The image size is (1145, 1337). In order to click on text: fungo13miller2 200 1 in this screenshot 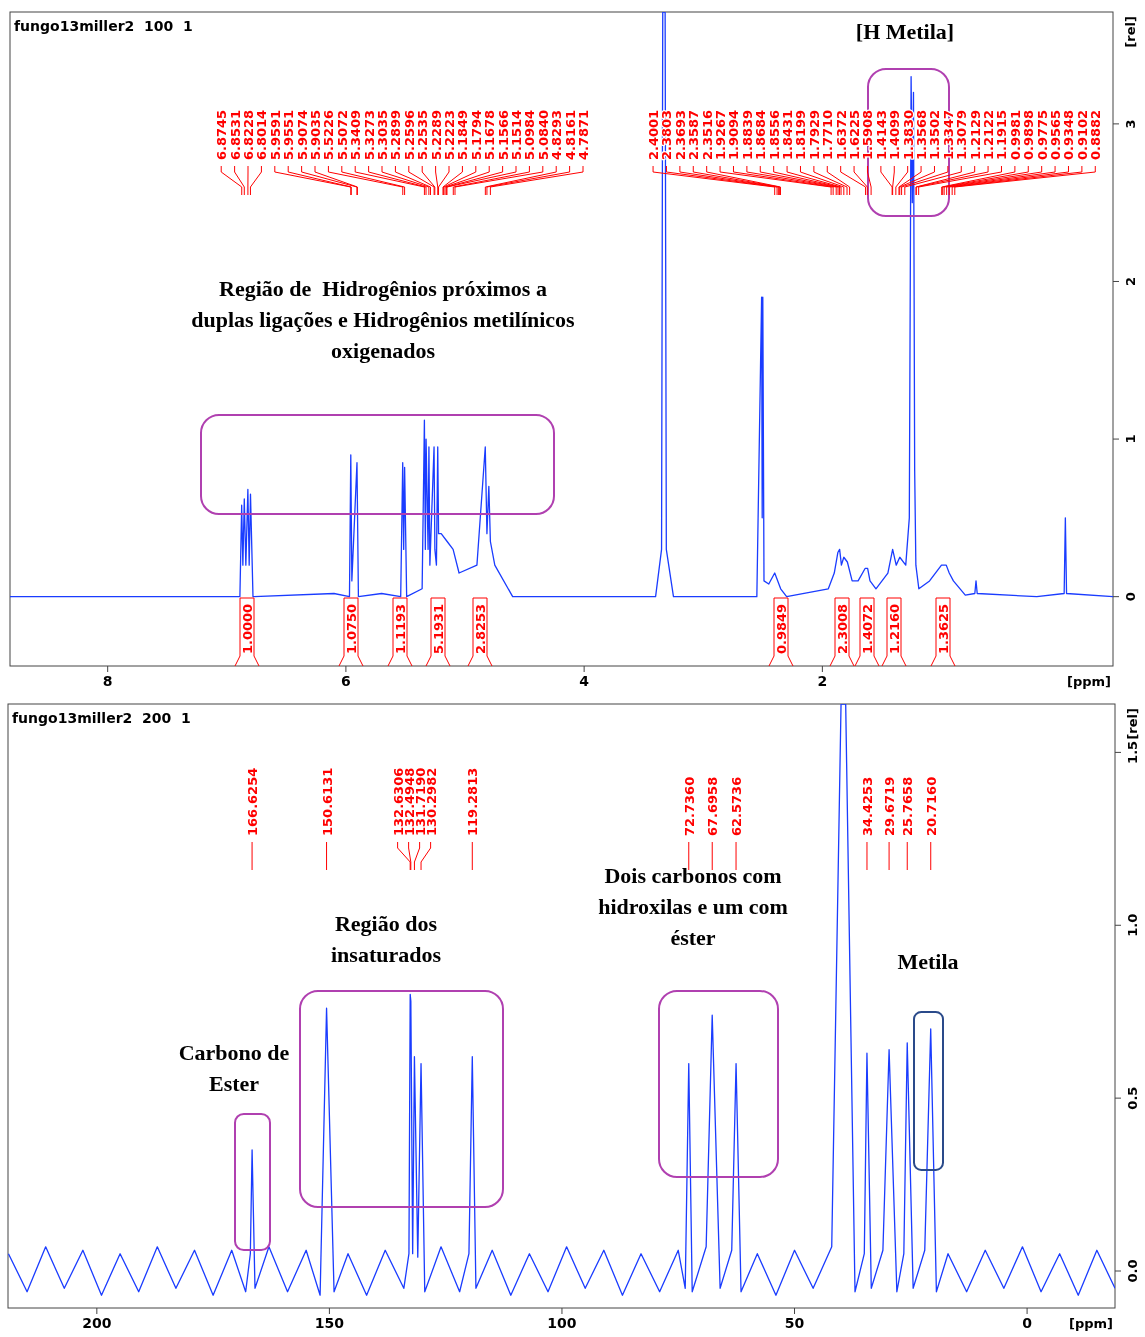, I will do `click(101, 718)`.